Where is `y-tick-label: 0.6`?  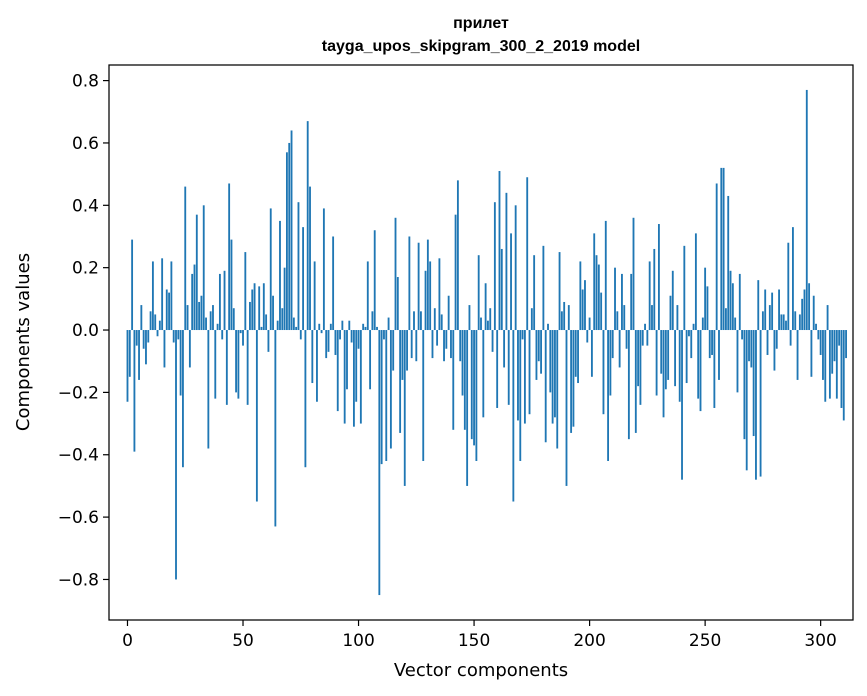
y-tick-label: 0.6 is located at coordinates (85, 144).